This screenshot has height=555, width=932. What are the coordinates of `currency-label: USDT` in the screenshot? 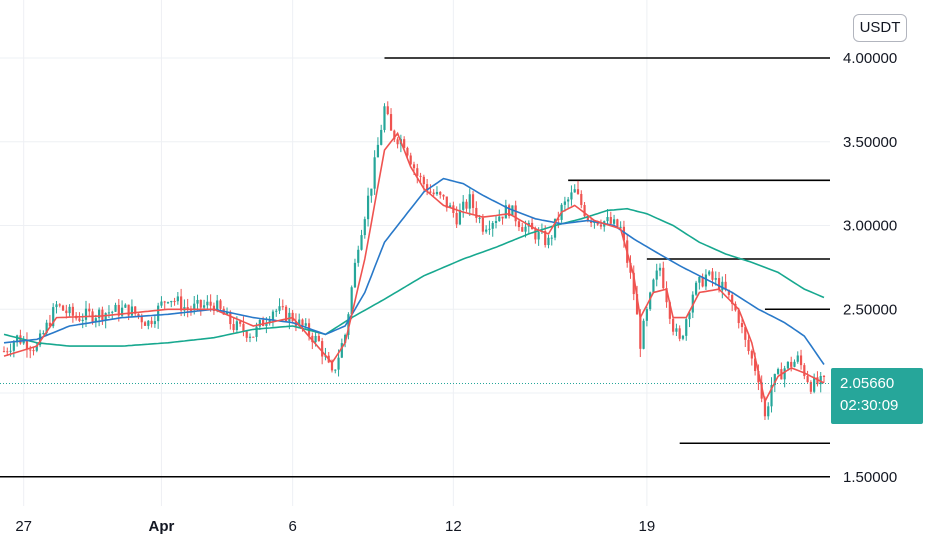 It's located at (880, 27).